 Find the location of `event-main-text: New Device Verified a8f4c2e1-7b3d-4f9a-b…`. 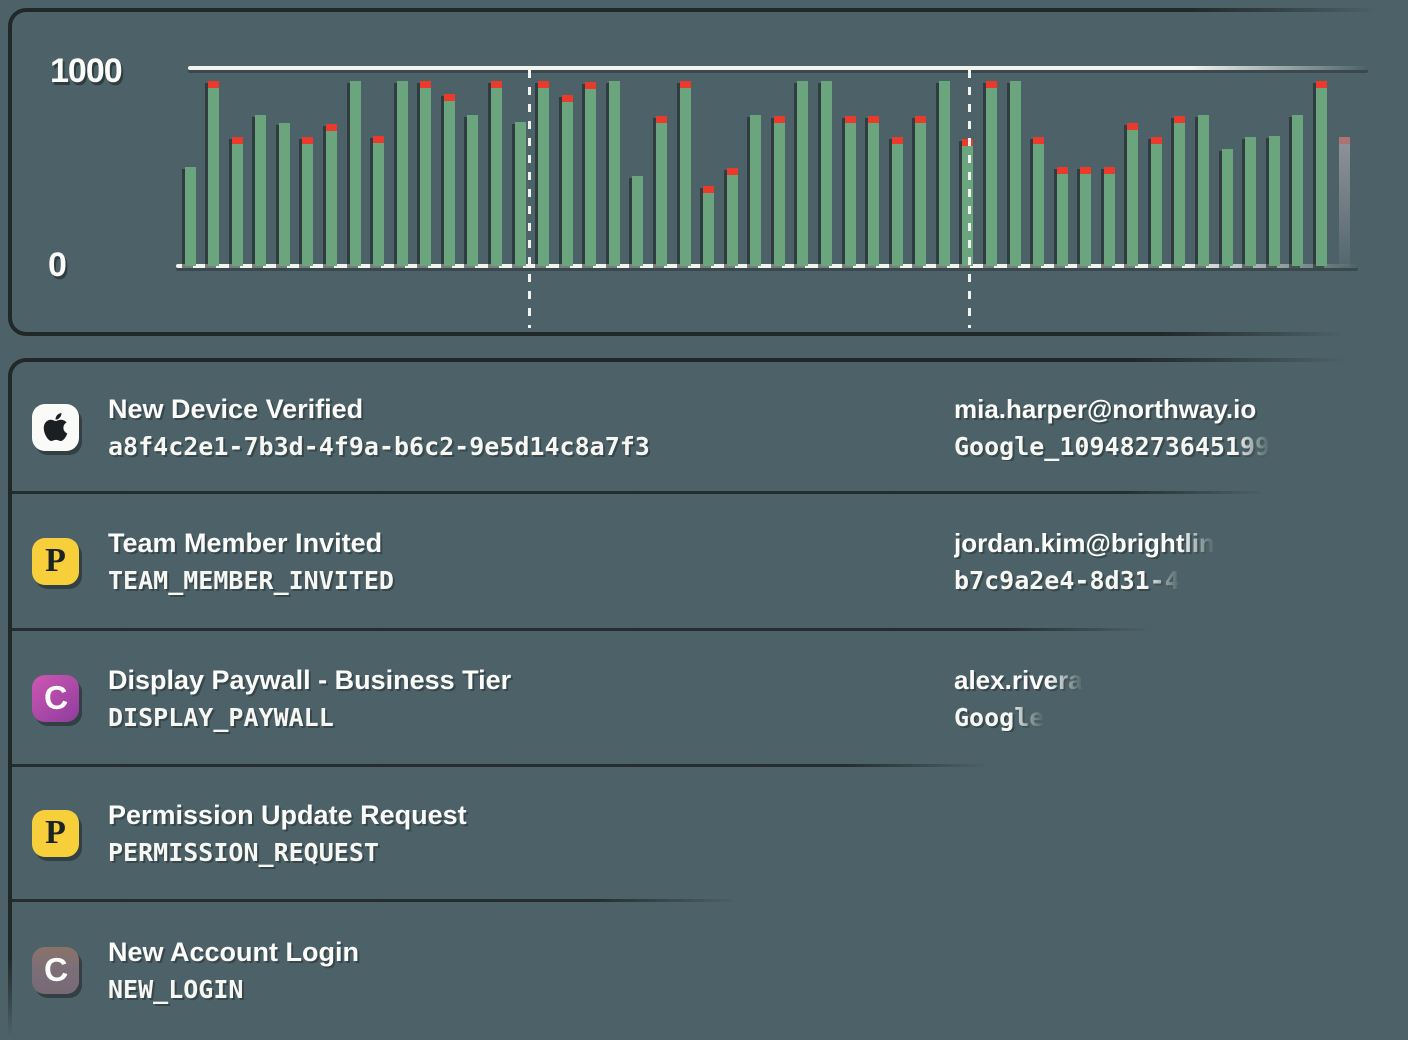

event-main-text: New Device Verified a8f4c2e1-7b3d-4f9a-b… is located at coordinates (379, 427).